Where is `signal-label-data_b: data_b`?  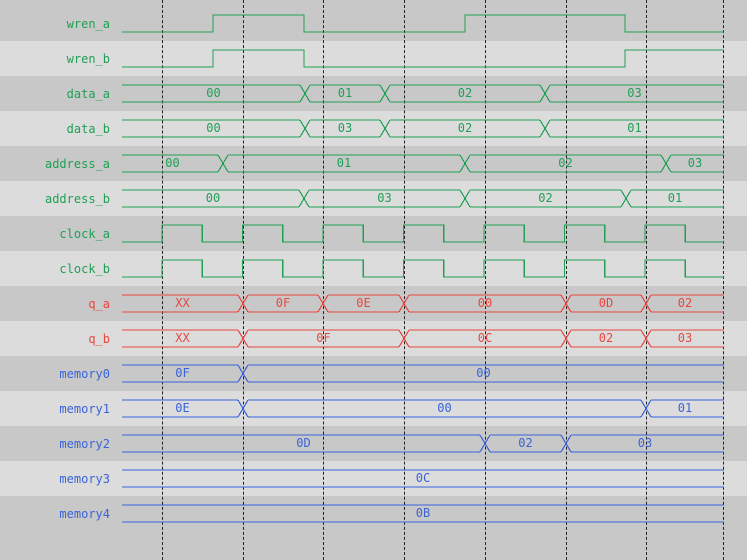 signal-label-data_b: data_b is located at coordinates (88, 128).